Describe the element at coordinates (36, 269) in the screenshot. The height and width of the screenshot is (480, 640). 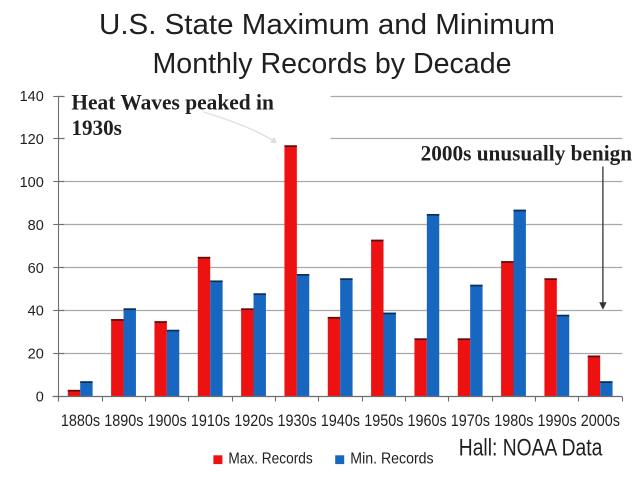
I see `svg-text: 60` at that location.